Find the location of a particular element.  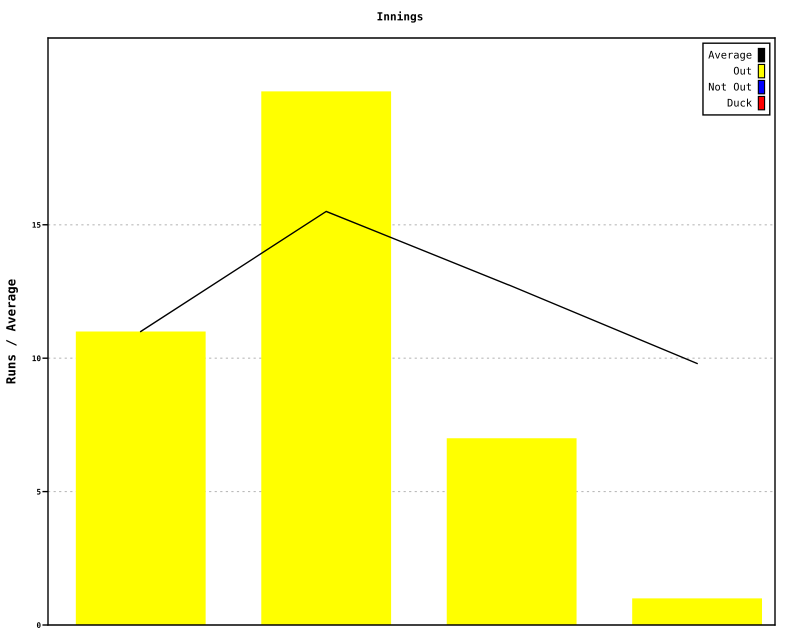

legend-label: Average is located at coordinates (730, 55).